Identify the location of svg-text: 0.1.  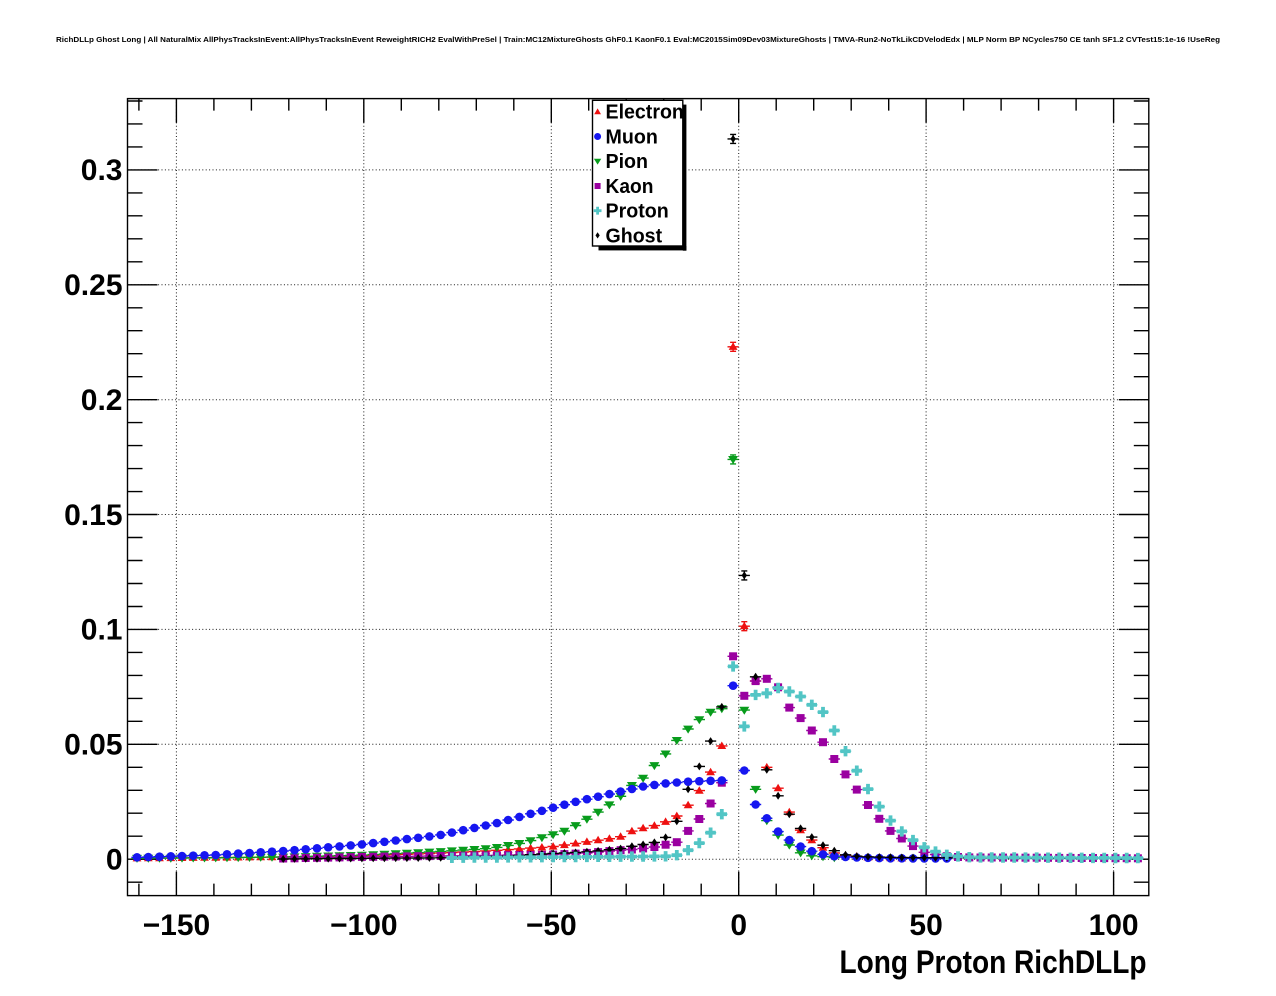
(102, 630).